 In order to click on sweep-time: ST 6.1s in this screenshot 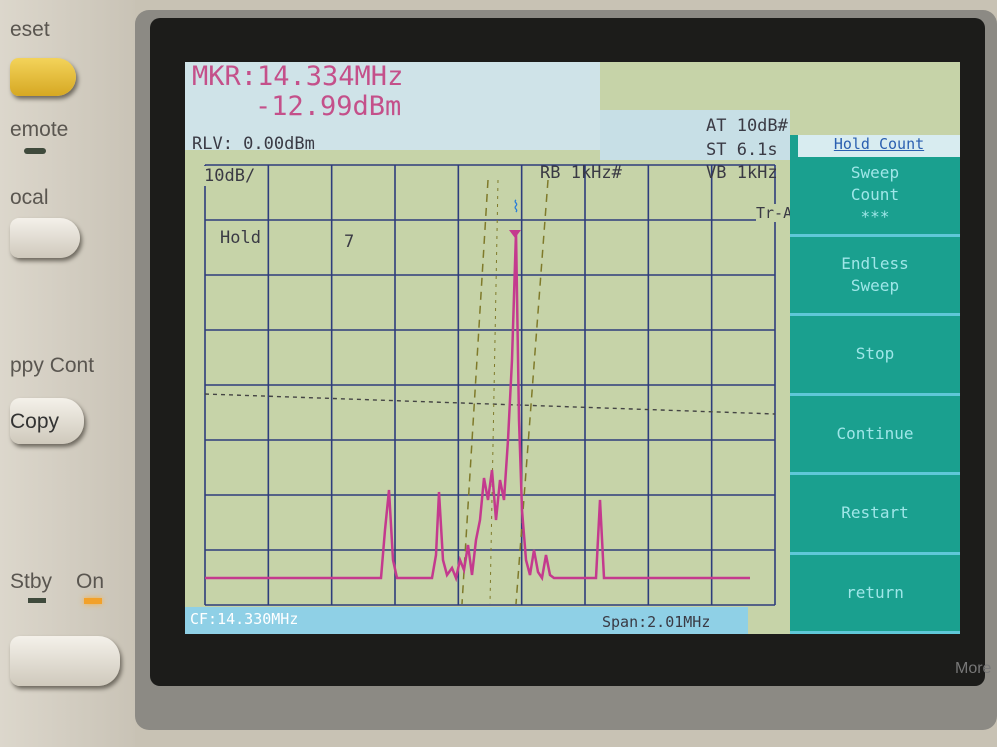, I will do `click(742, 150)`.